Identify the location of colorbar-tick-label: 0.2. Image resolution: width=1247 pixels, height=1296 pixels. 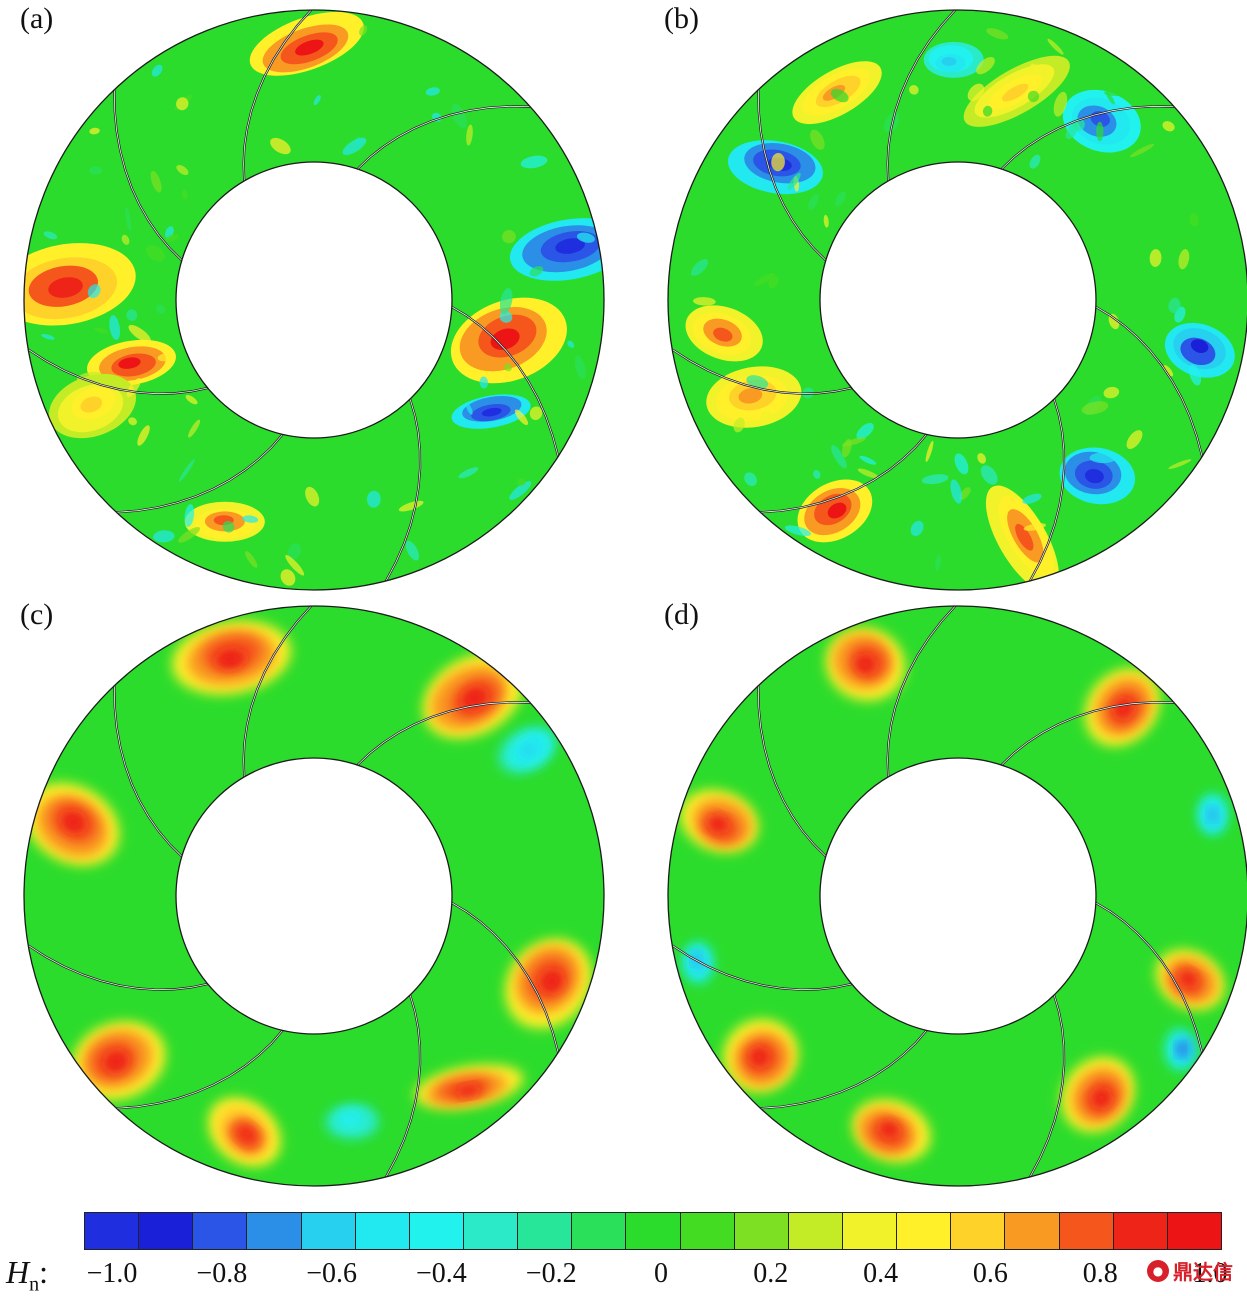
(771, 1273).